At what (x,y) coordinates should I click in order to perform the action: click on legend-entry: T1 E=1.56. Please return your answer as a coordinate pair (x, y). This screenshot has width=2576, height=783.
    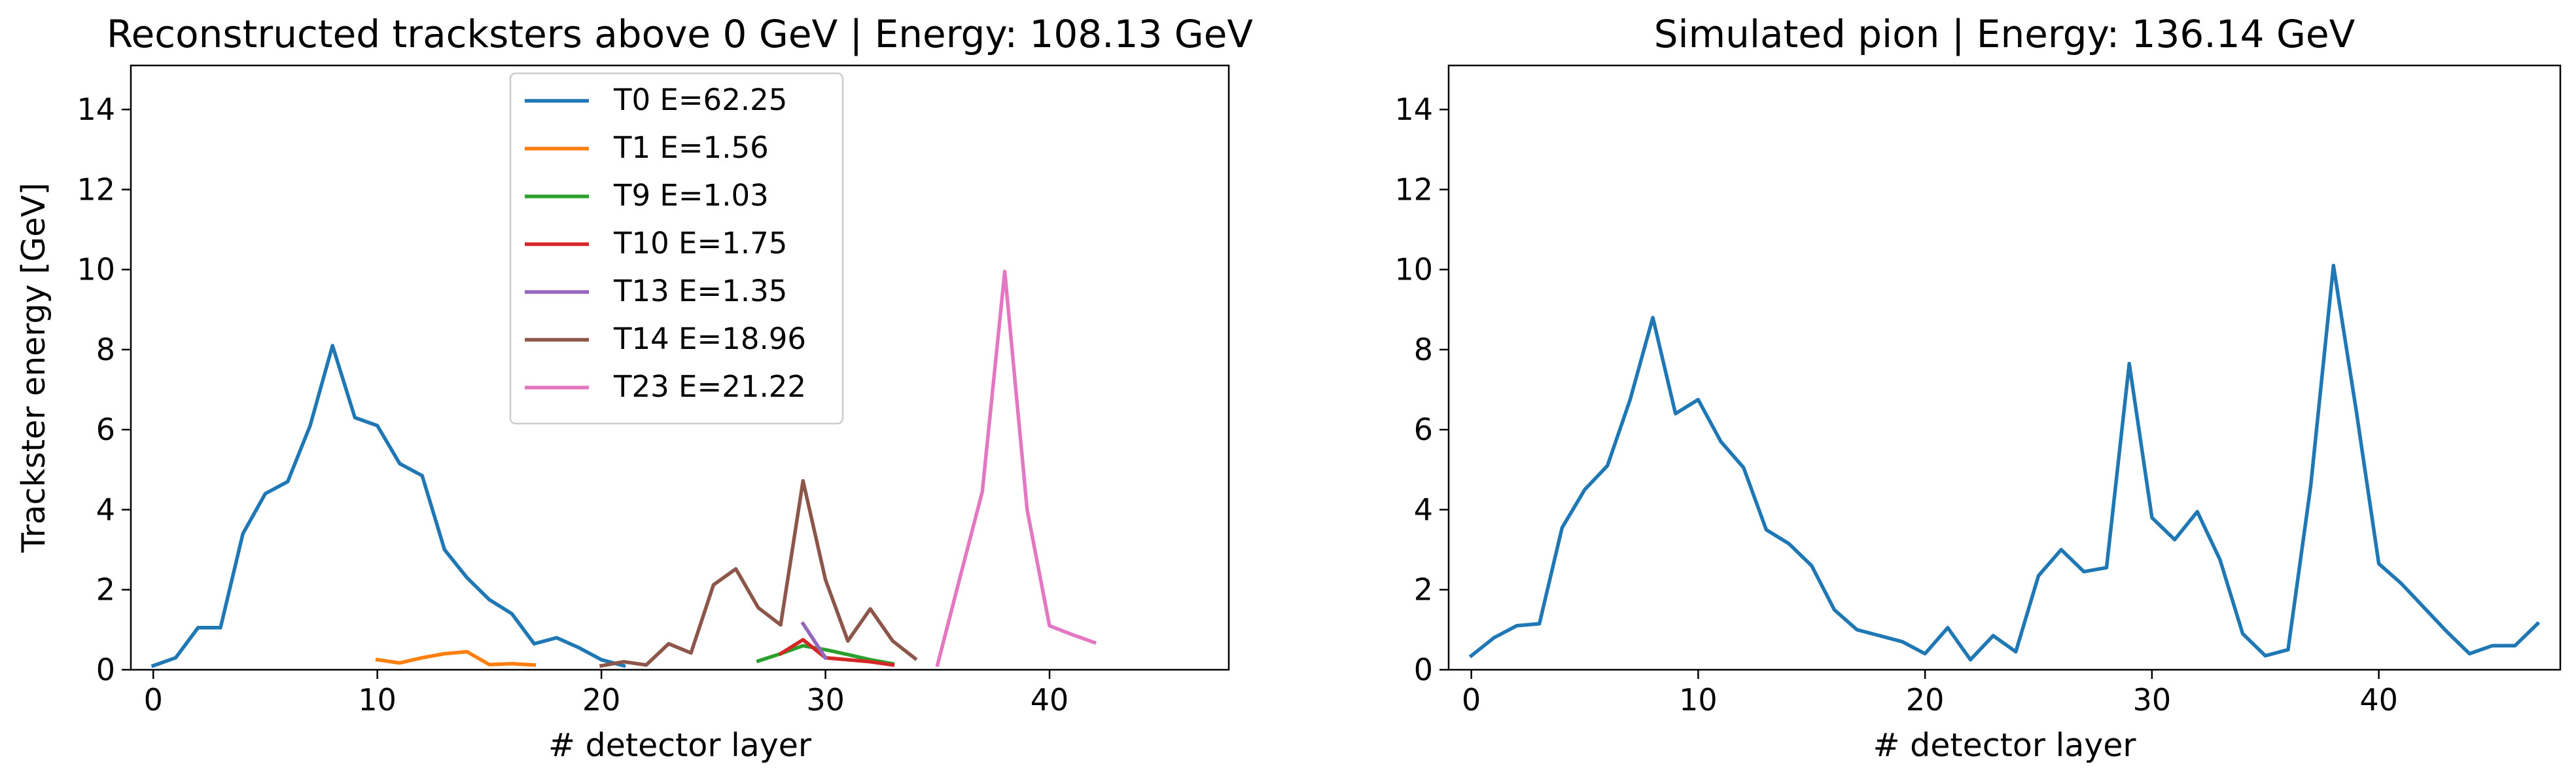
    Looking at the image, I should click on (691, 147).